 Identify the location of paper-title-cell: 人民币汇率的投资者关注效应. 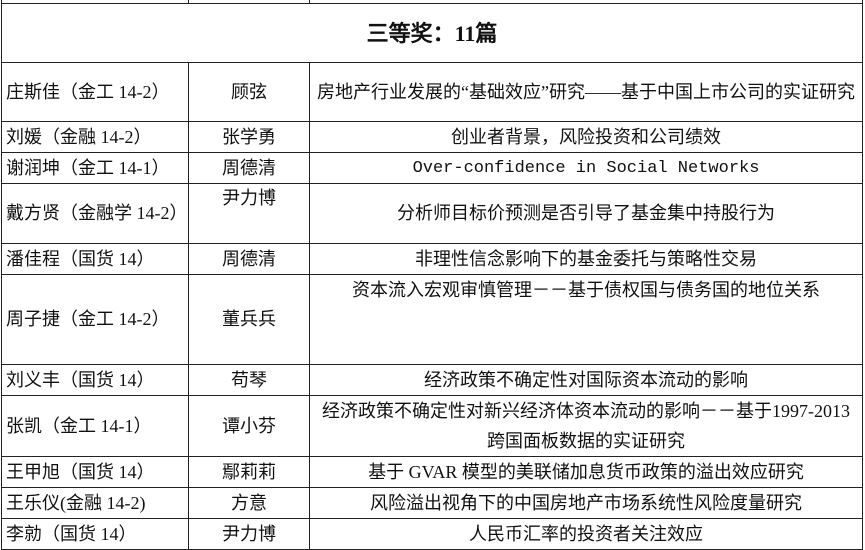
(586, 534).